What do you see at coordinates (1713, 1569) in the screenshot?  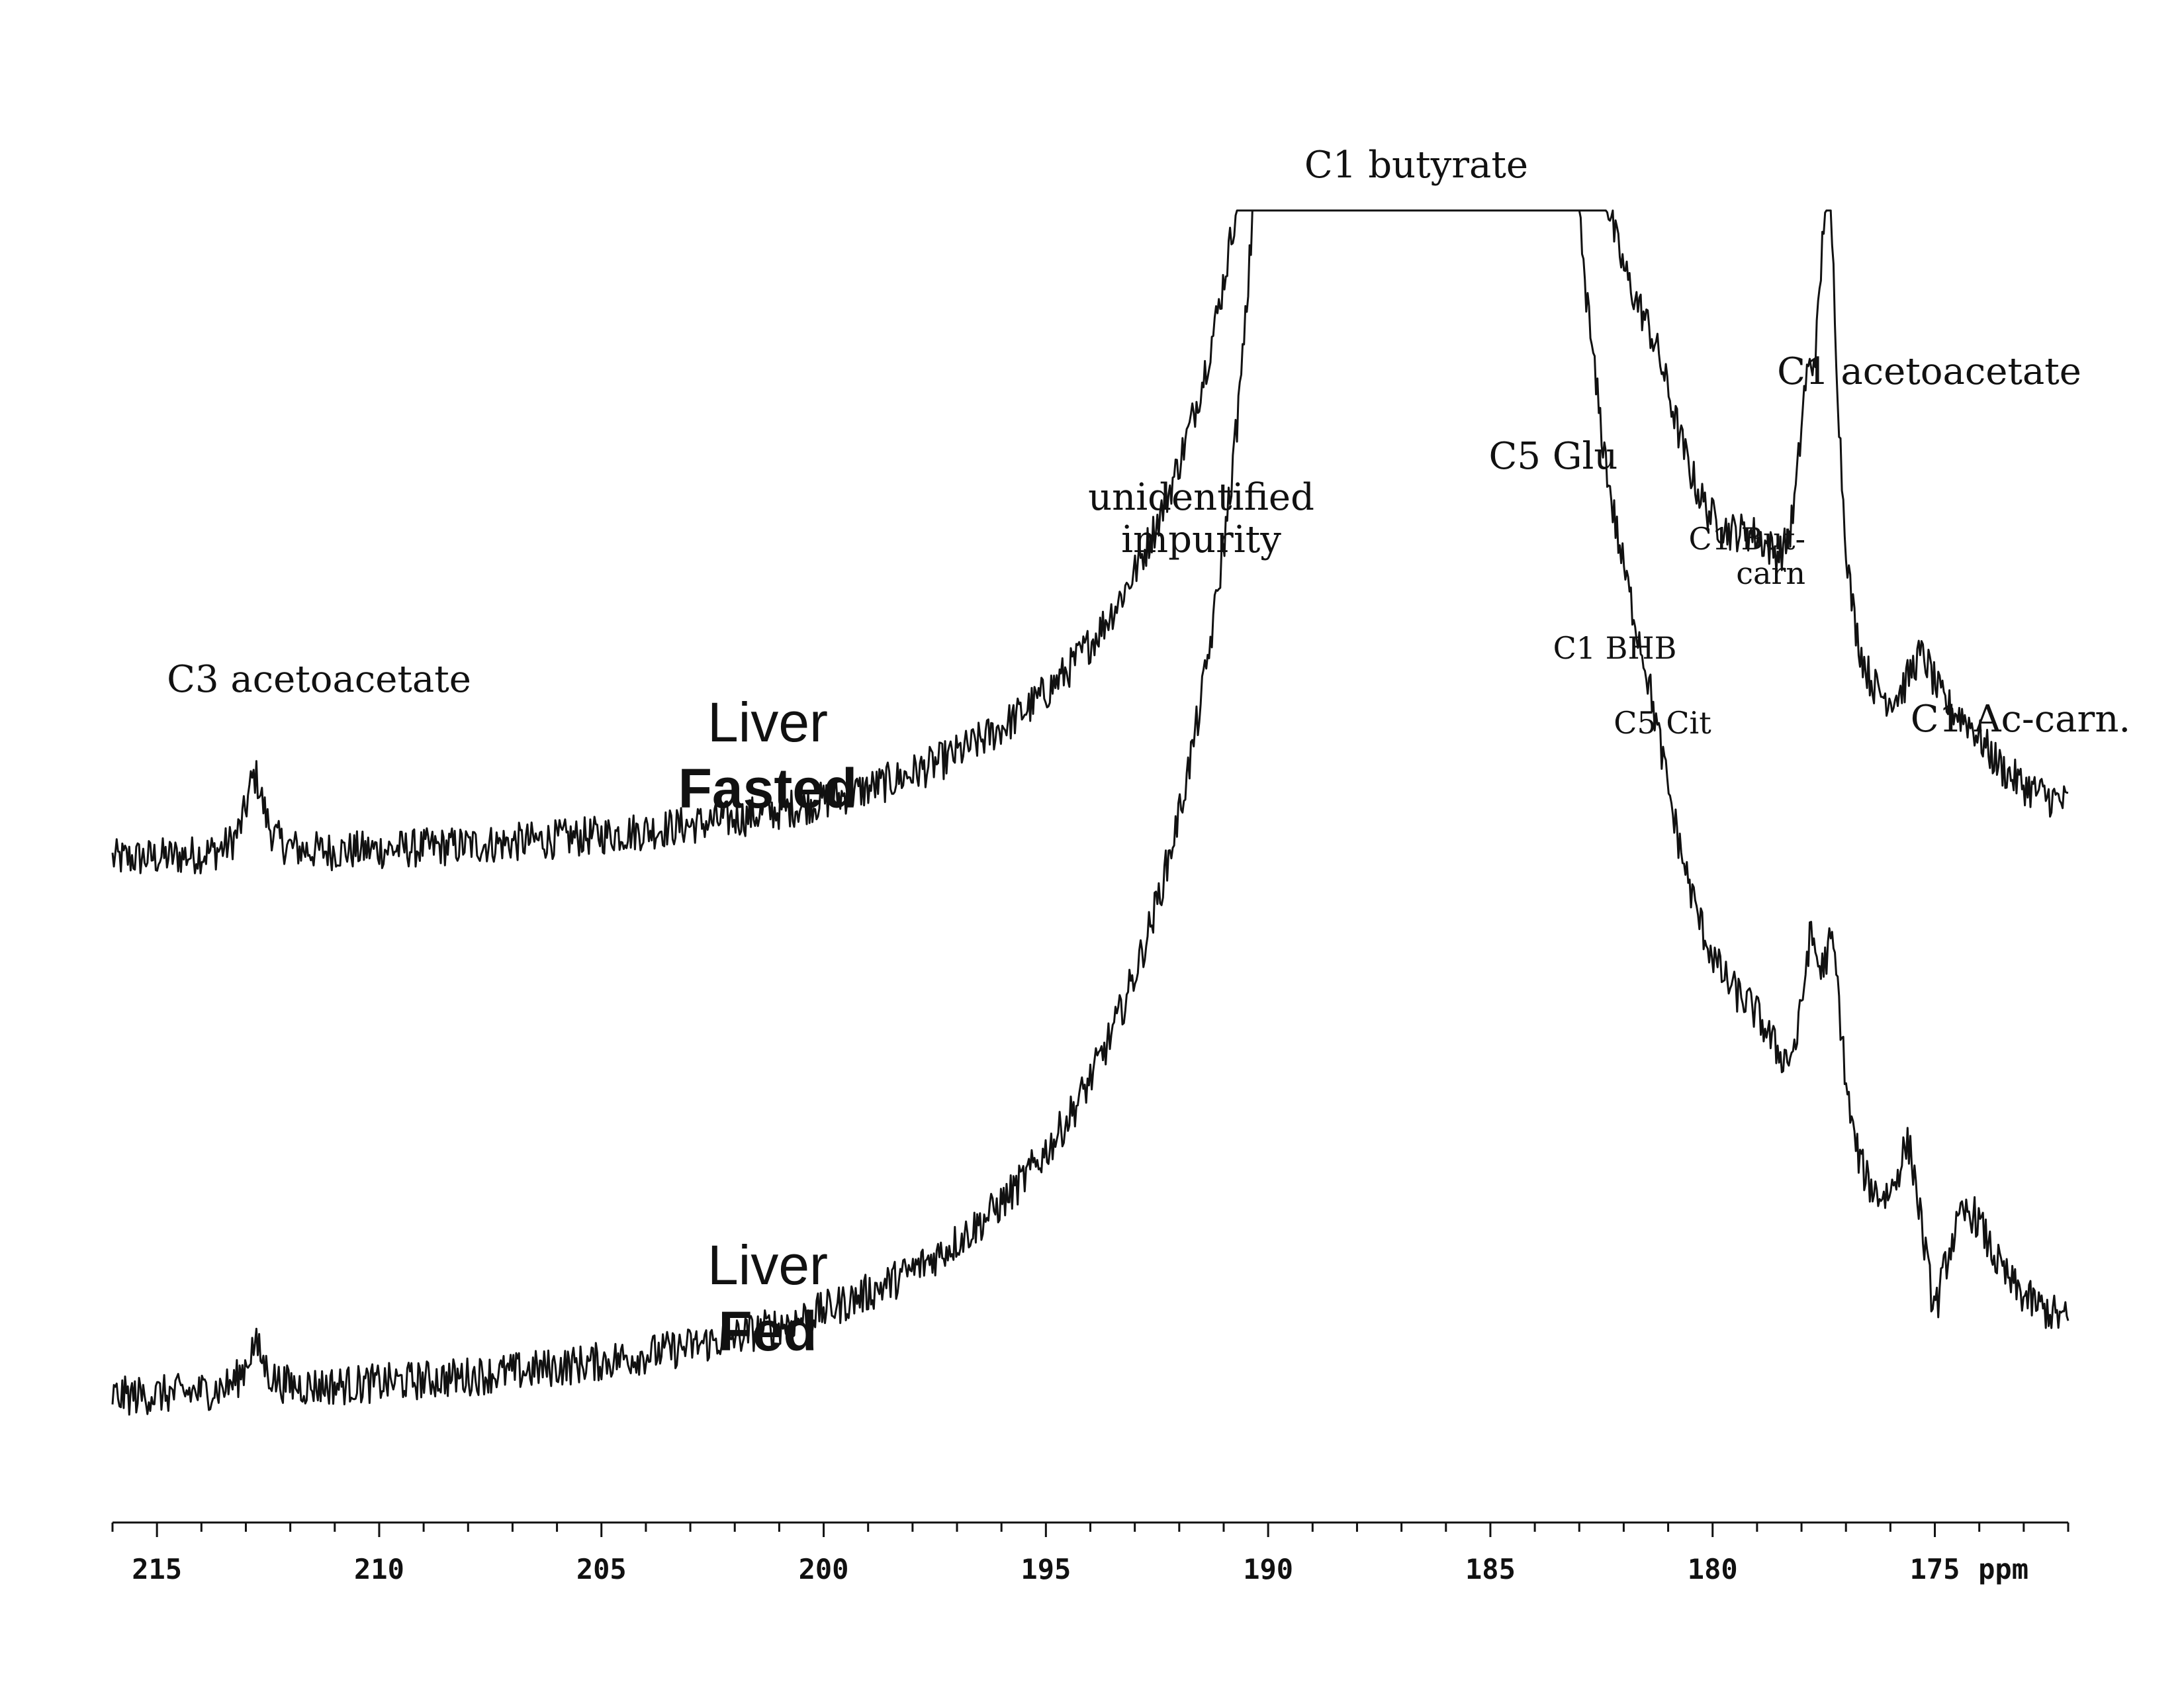 I see `x-tick-label-180: 180` at bounding box center [1713, 1569].